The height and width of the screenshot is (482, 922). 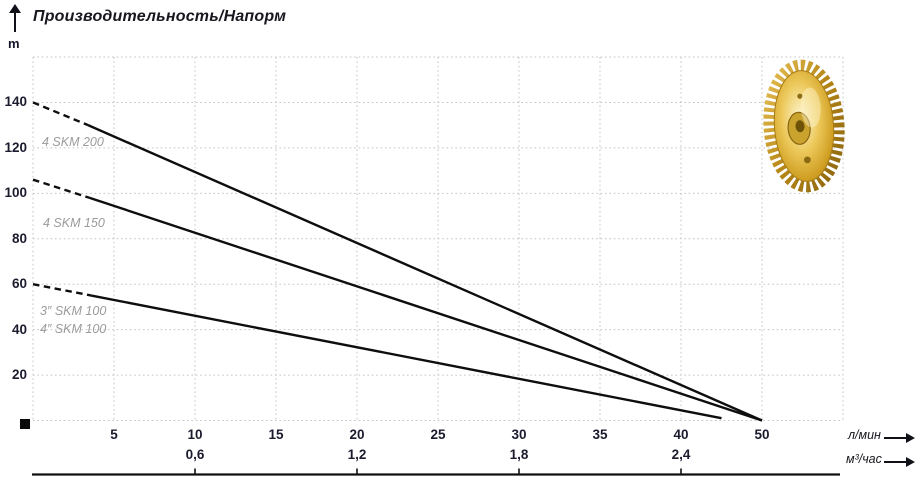 I want to click on x-axis-unit-lmin: л/мин, so click(x=864, y=435).